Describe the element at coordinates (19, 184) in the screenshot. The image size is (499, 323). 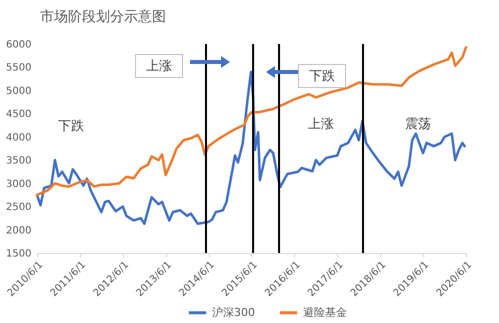
I see `y-tick-label: 3000` at that location.